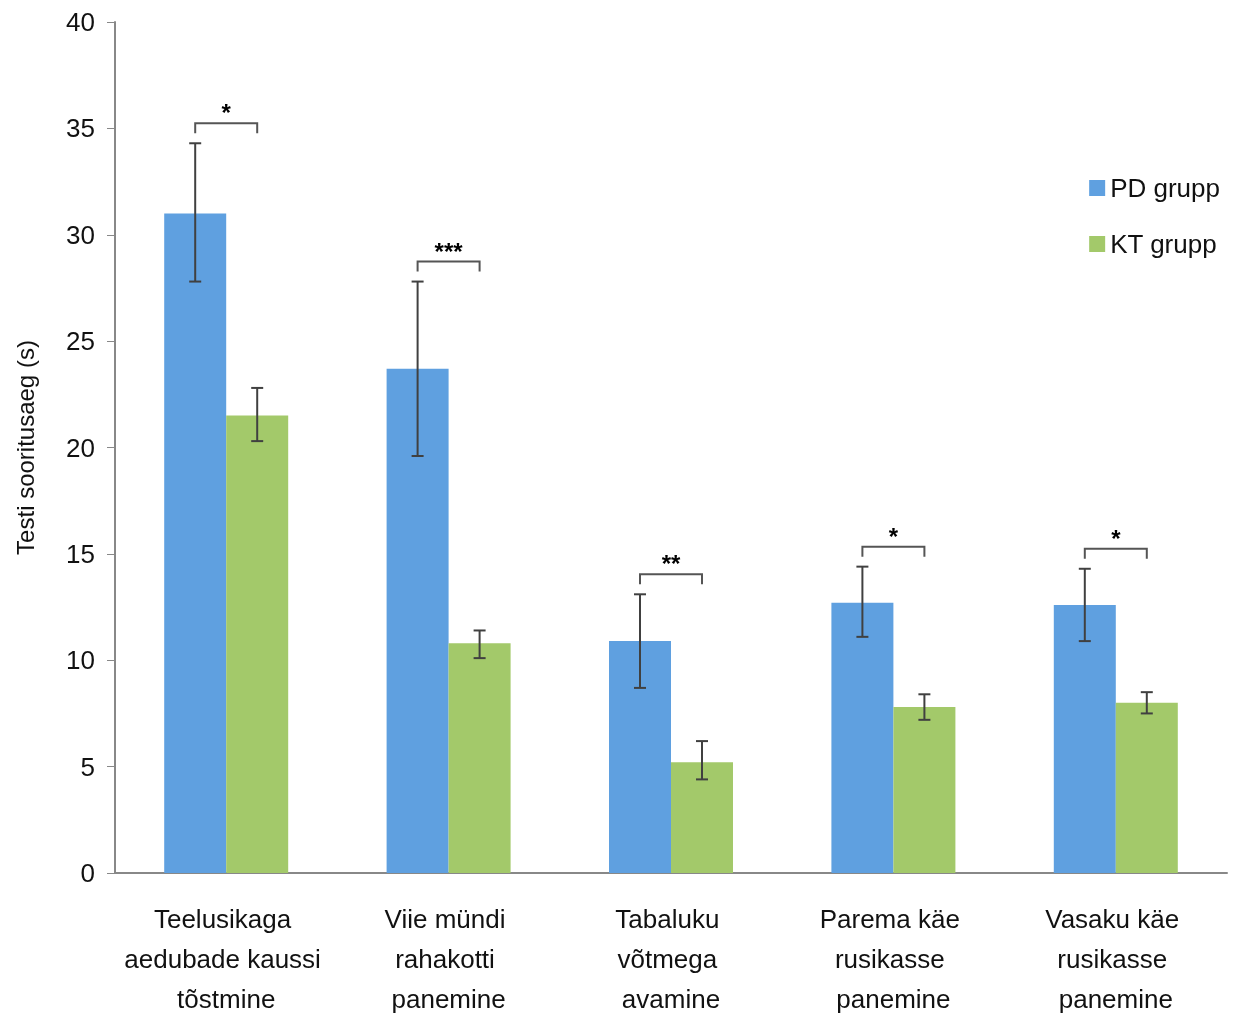 The height and width of the screenshot is (1019, 1235). Describe the element at coordinates (893, 959) in the screenshot. I see `x-tick-label: Parema käe rusikasse panemine` at that location.